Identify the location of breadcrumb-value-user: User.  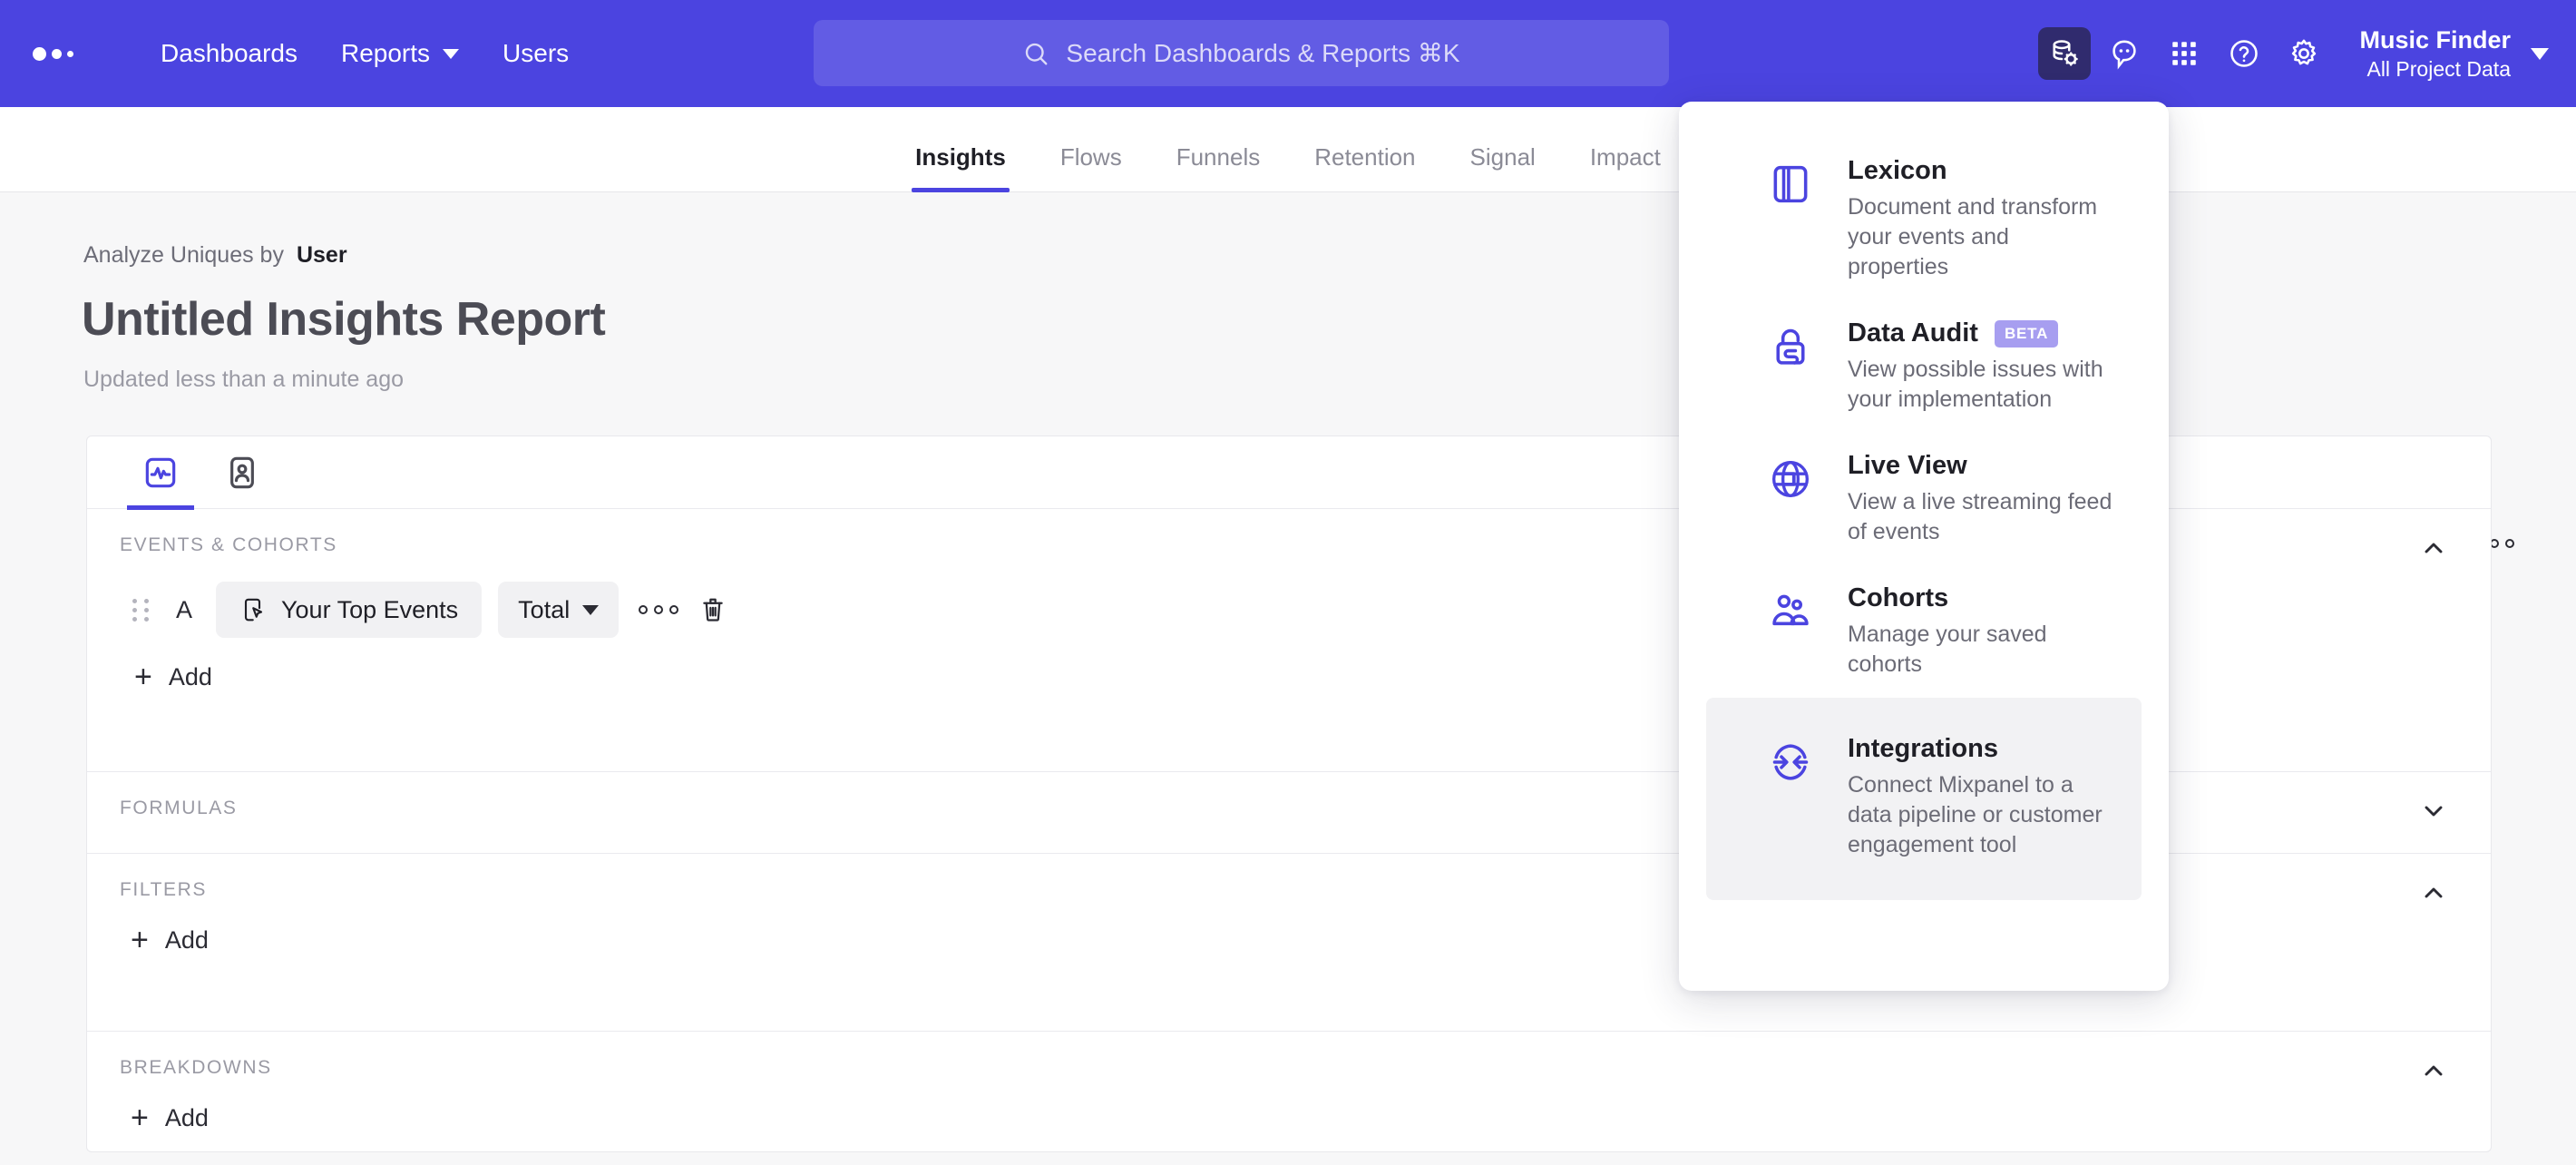
(321, 255).